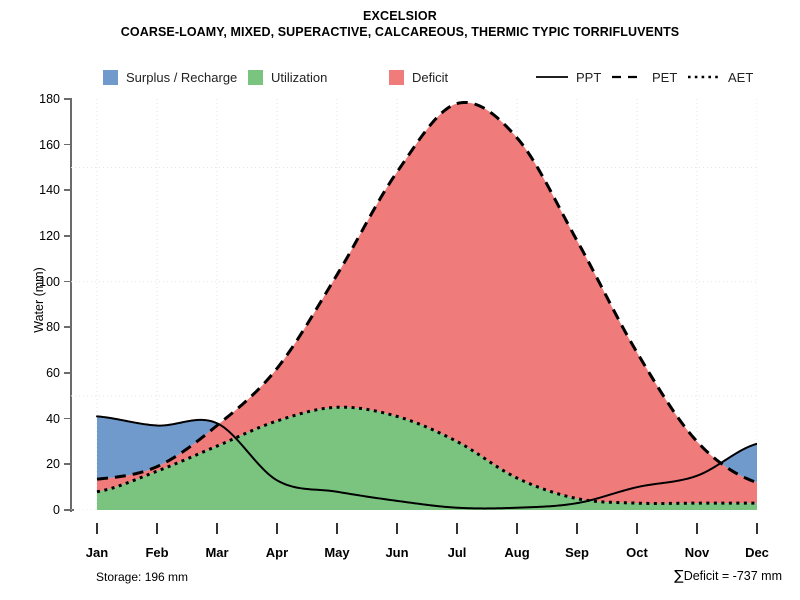  I want to click on legend-item-aet: AET, so click(720, 77).